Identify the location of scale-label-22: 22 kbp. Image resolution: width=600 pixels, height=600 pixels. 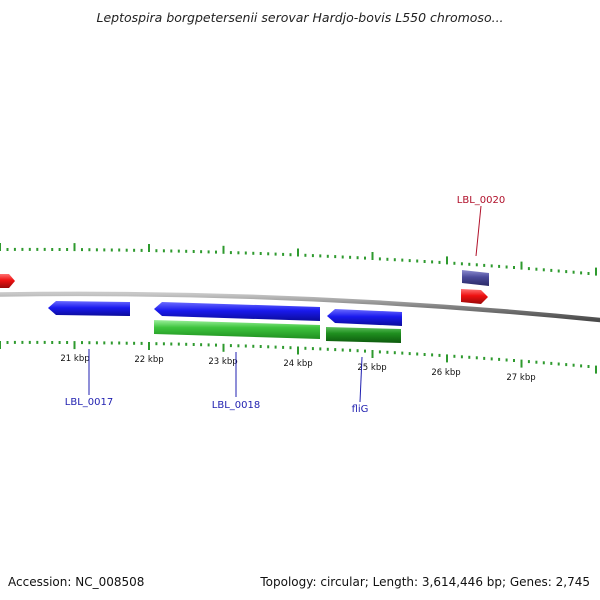
(148, 360).